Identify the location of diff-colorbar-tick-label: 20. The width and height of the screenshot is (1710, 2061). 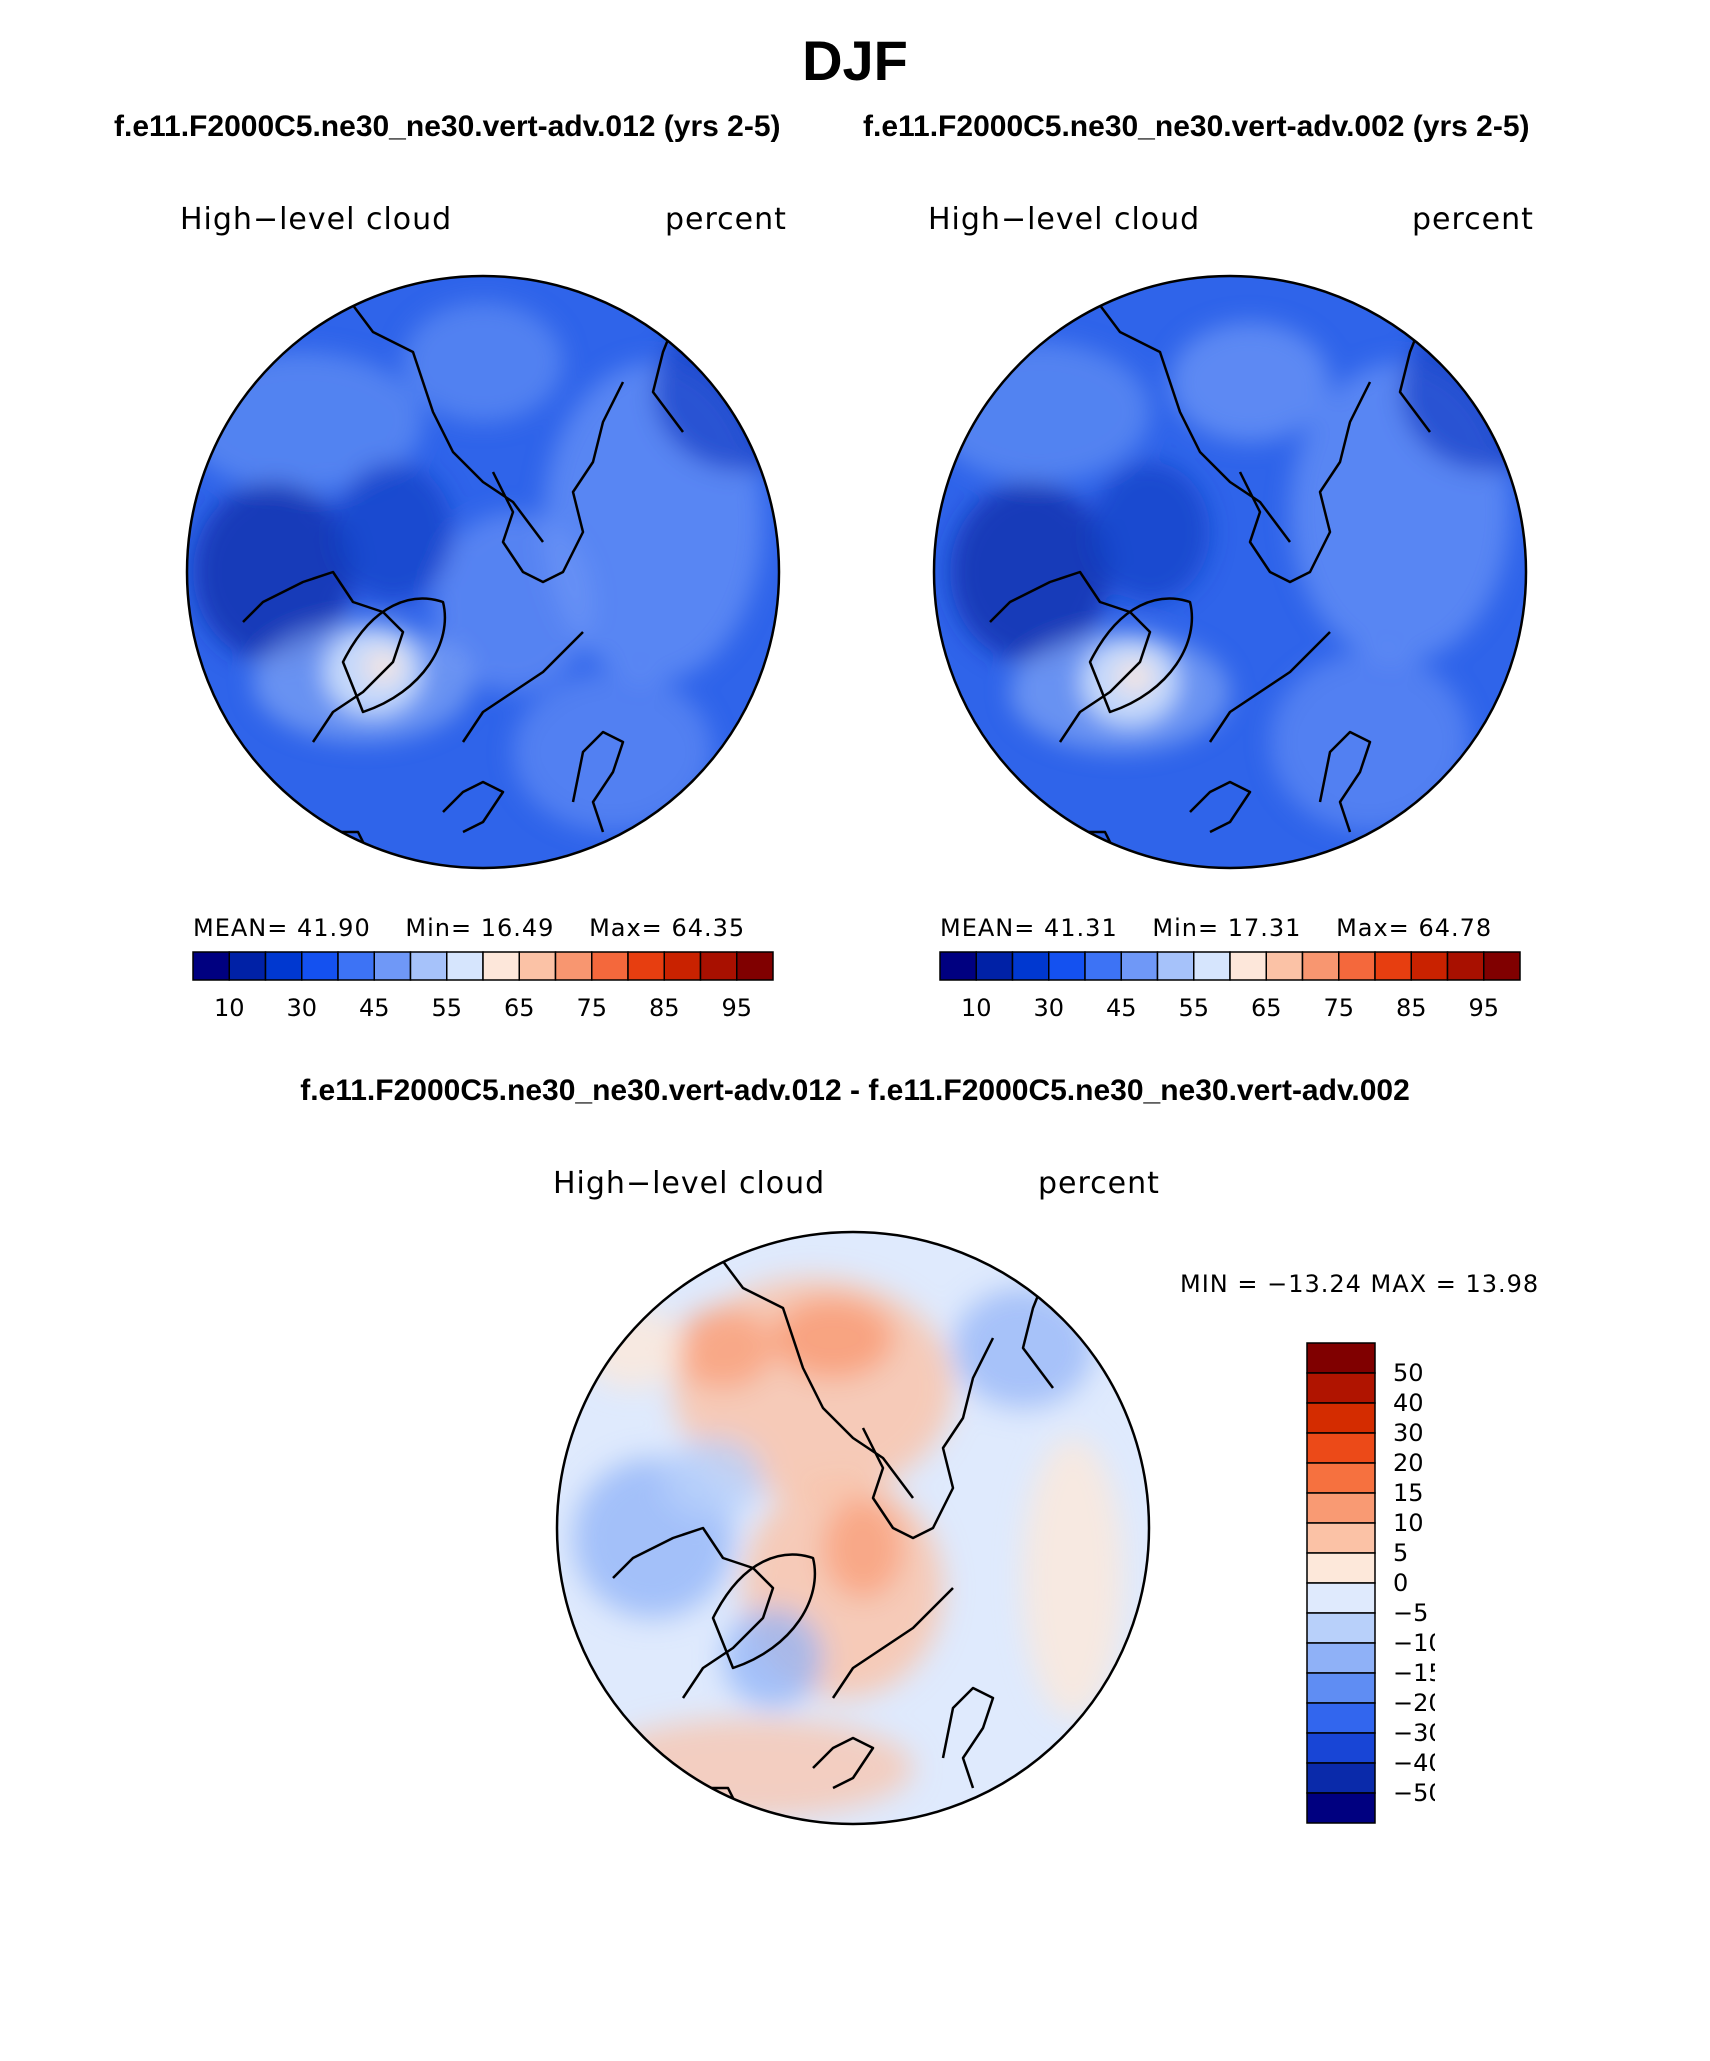
(1408, 1463).